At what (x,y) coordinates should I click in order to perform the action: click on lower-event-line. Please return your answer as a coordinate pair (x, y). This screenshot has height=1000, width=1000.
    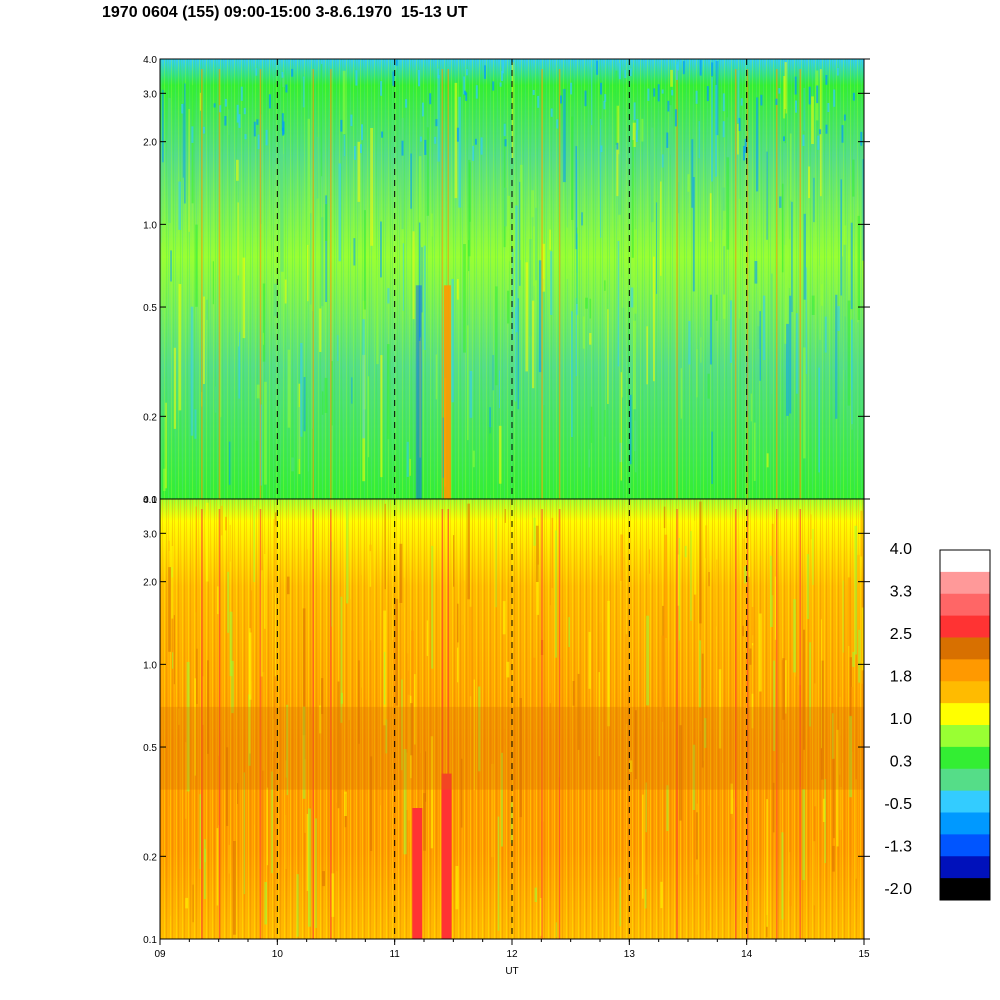
    Looking at the image, I should click on (442, 724).